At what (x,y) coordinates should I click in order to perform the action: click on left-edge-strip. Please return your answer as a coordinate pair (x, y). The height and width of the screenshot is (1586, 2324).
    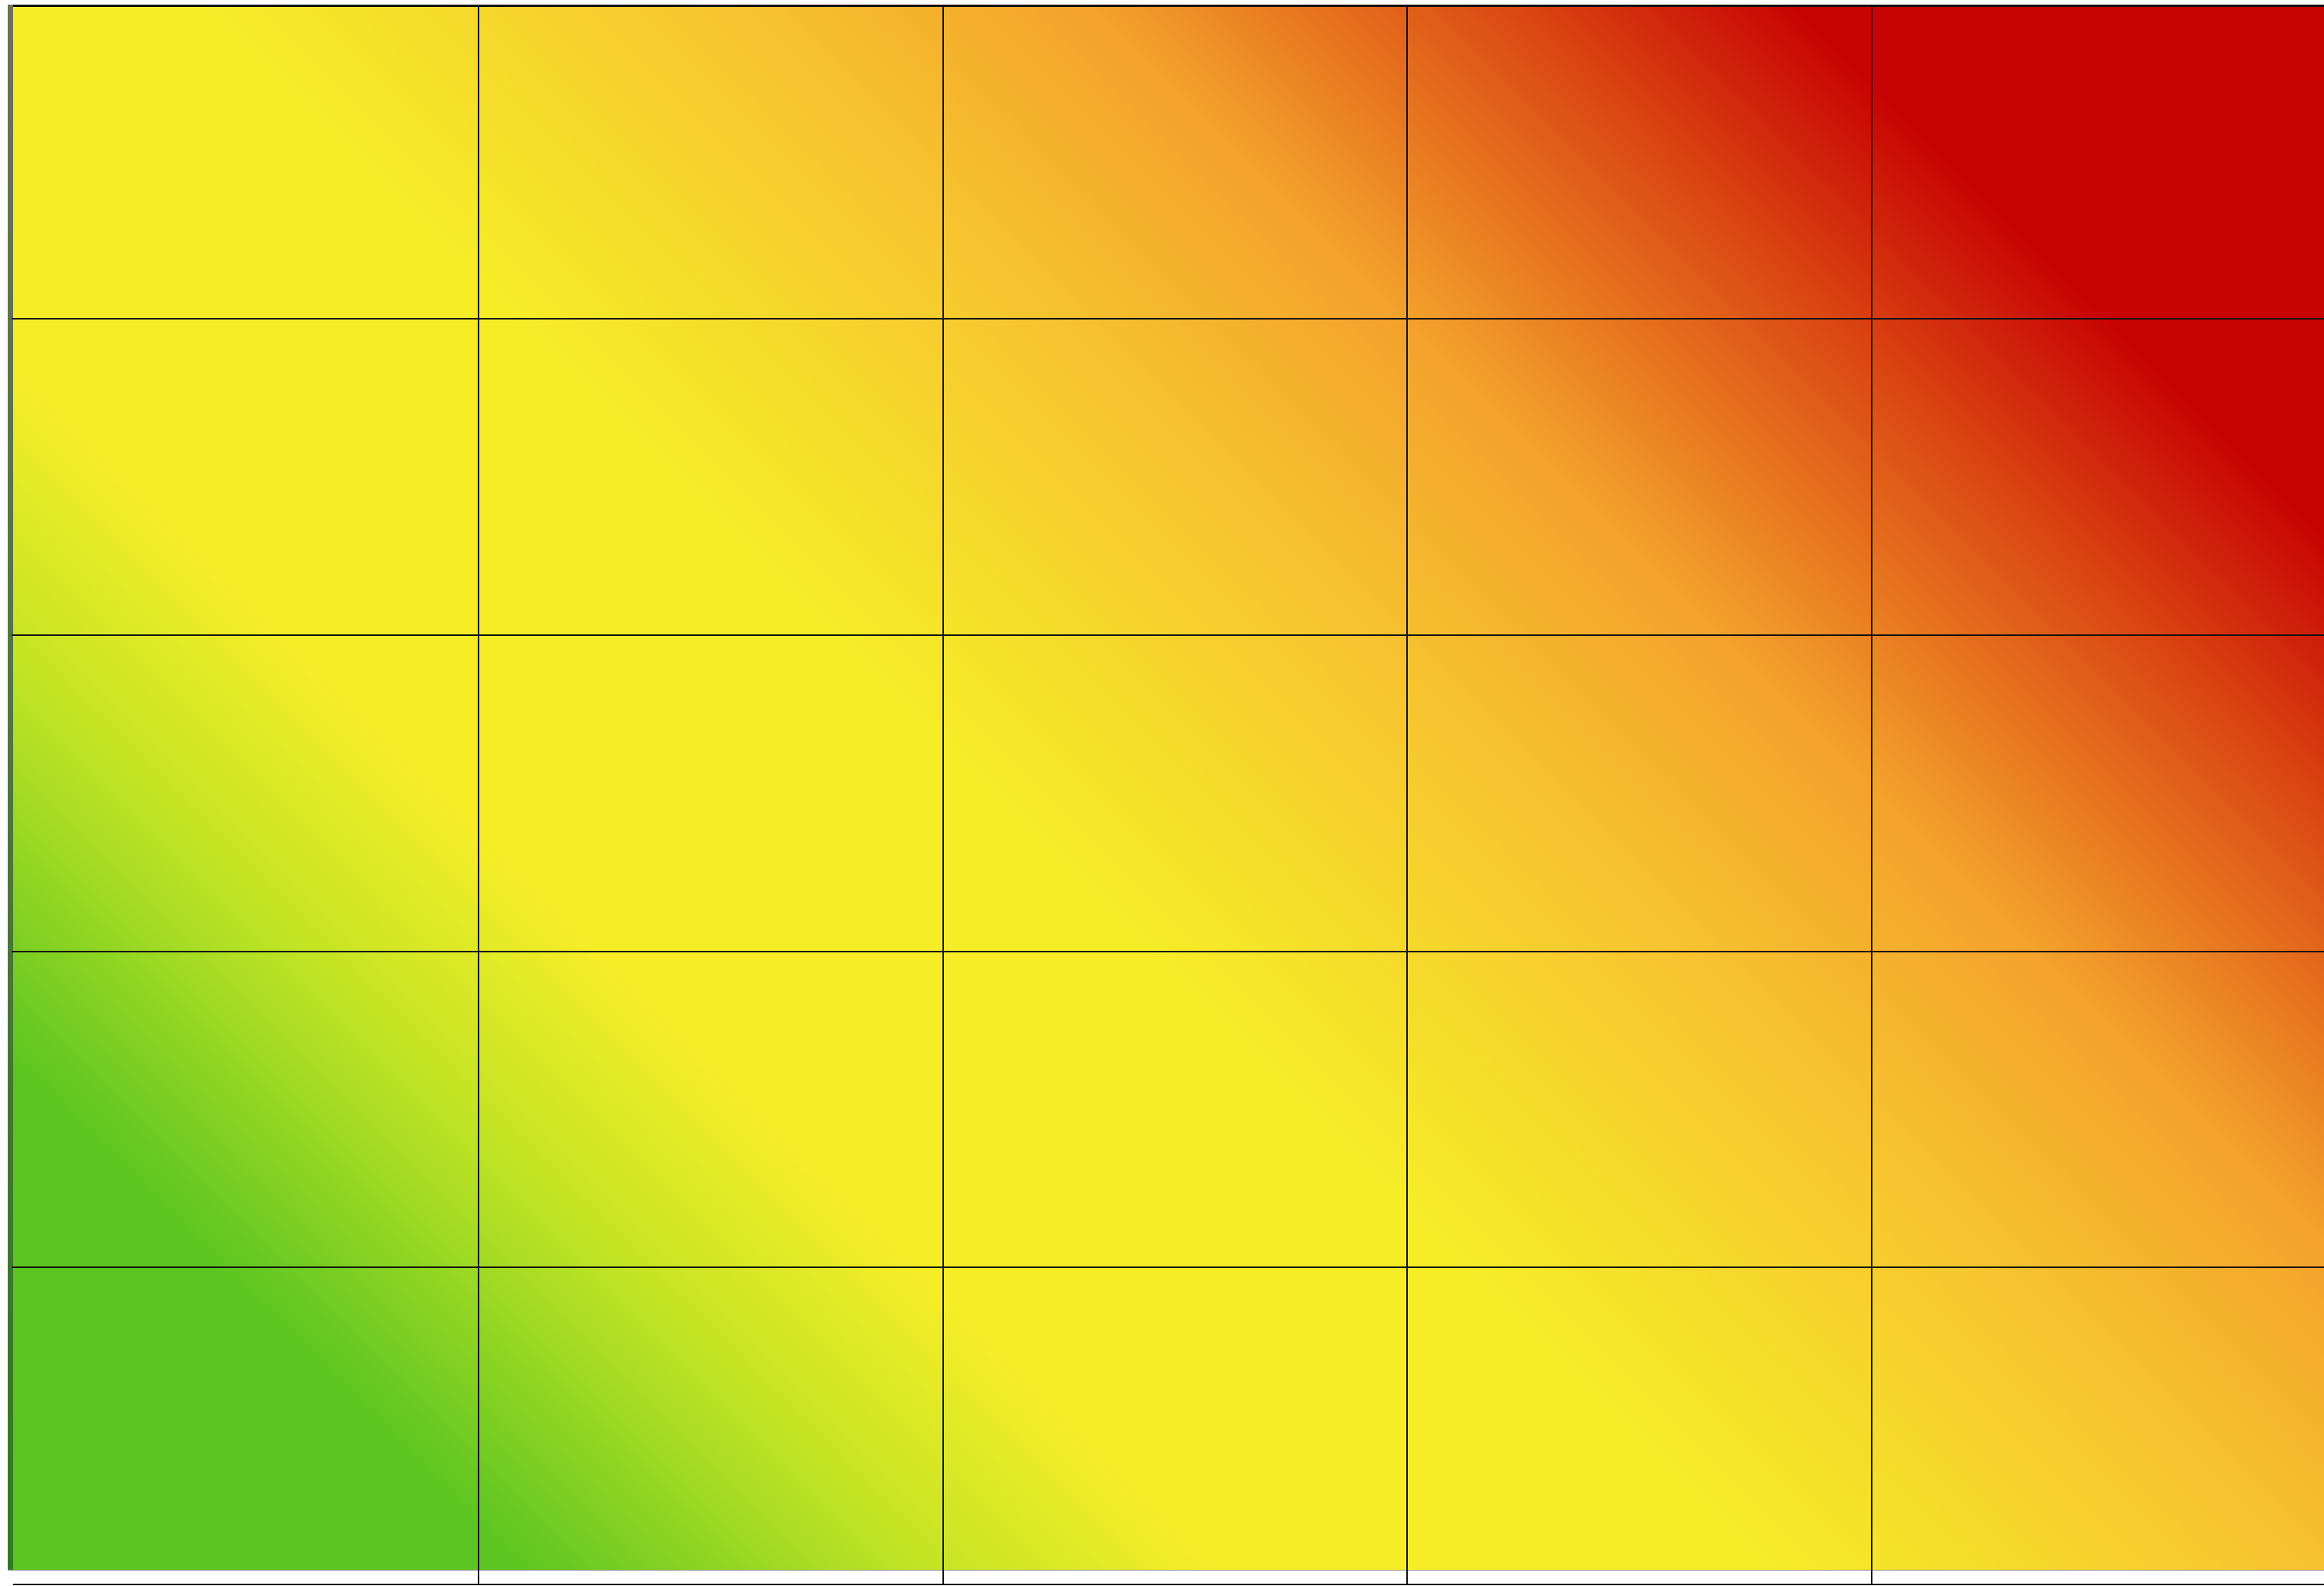
    Looking at the image, I should click on (10, 788).